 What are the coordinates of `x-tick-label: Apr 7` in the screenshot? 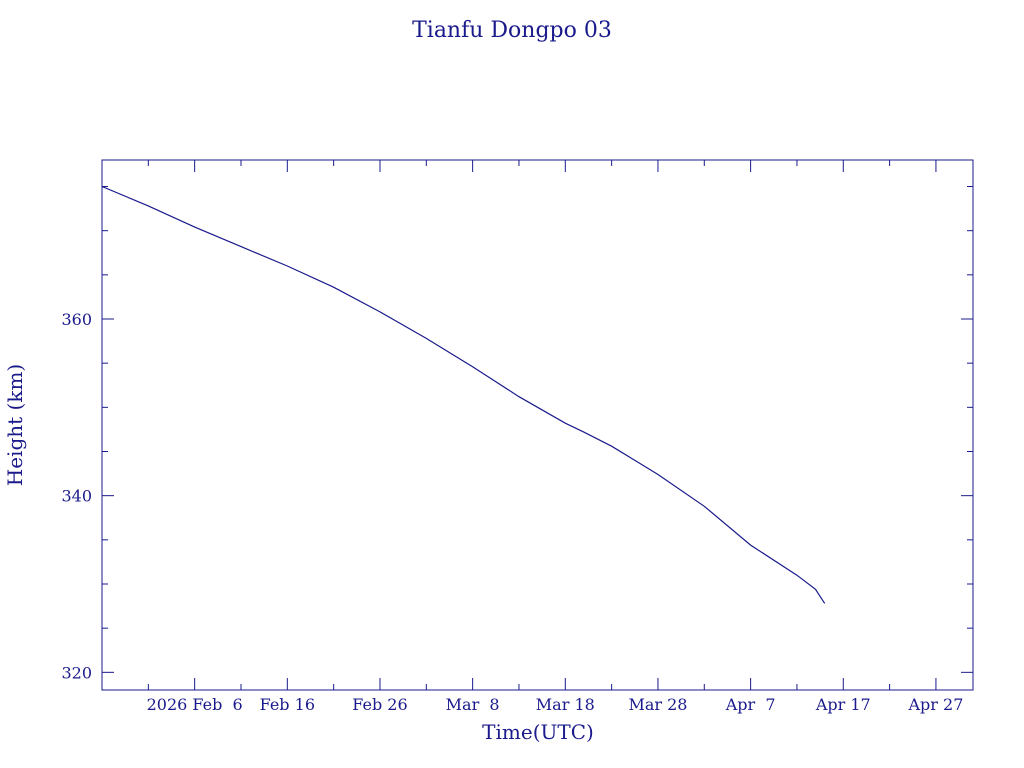 It's located at (750, 704).